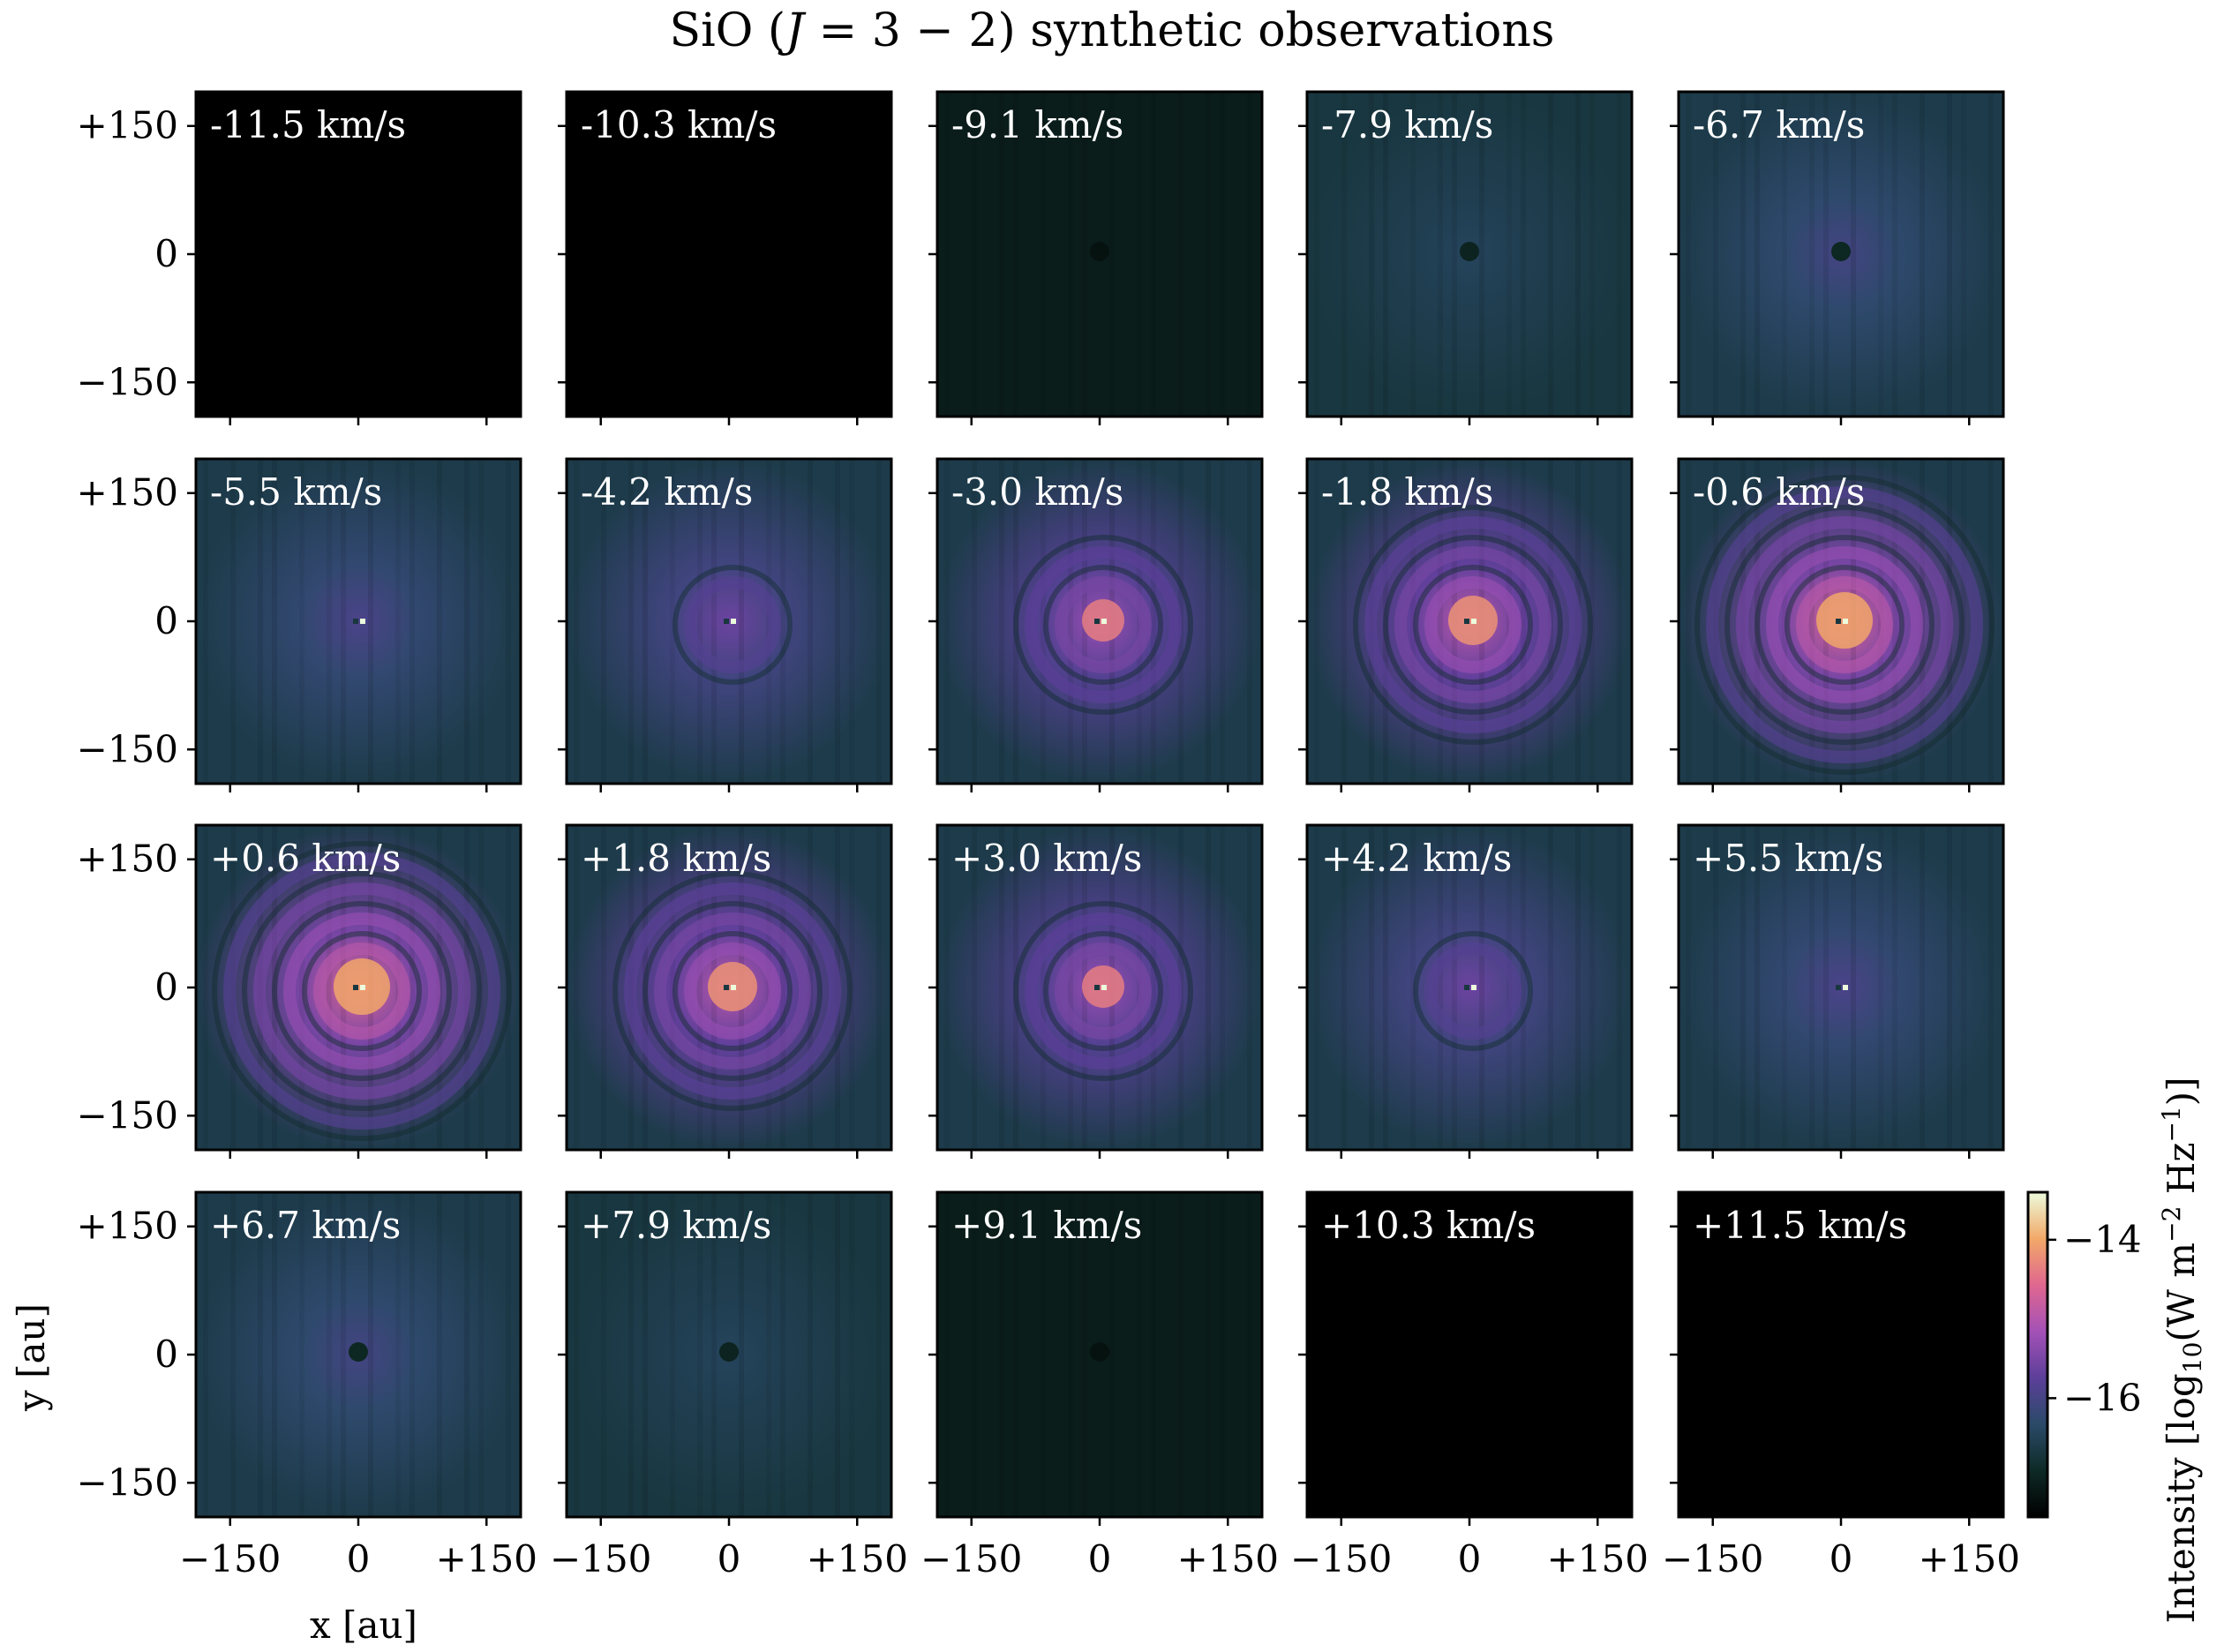 The height and width of the screenshot is (1652, 2224). What do you see at coordinates (305, 858) in the screenshot?
I see `velocity-label: +0.6 km/s` at bounding box center [305, 858].